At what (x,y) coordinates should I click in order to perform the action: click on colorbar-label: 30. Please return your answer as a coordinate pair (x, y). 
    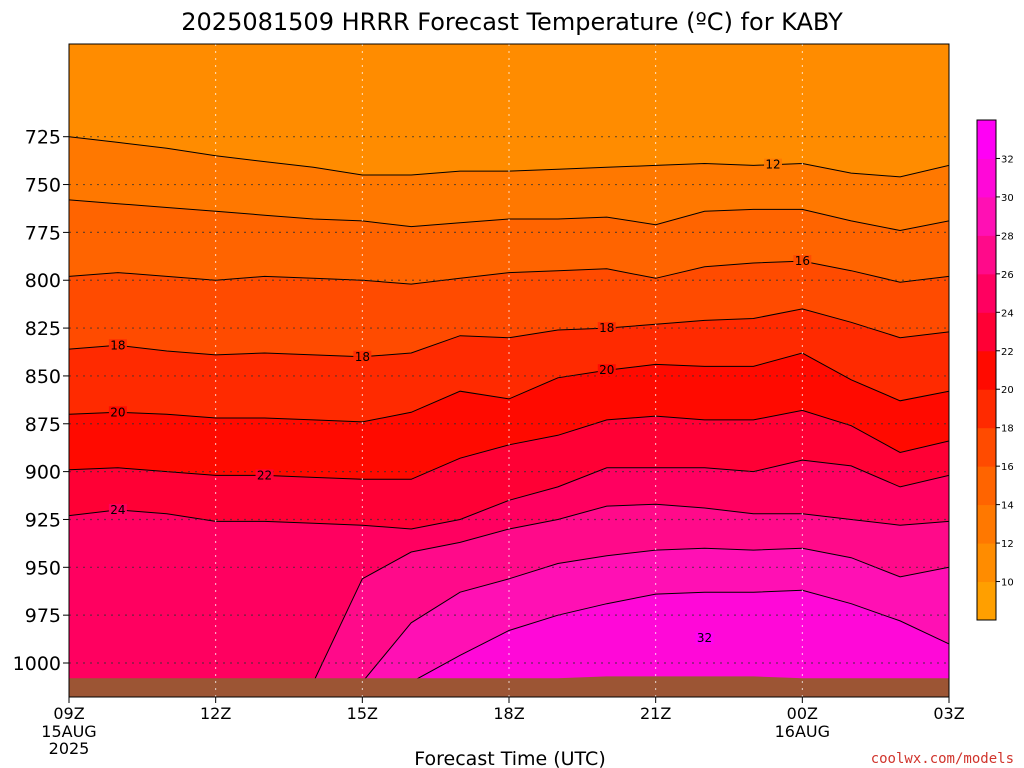
    Looking at the image, I should click on (1007, 198).